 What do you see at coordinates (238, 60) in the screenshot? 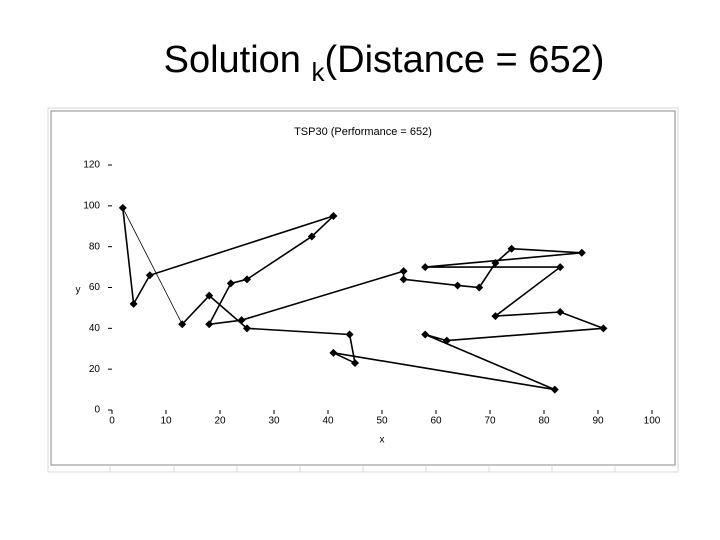
I see `title-main: Solution` at bounding box center [238, 60].